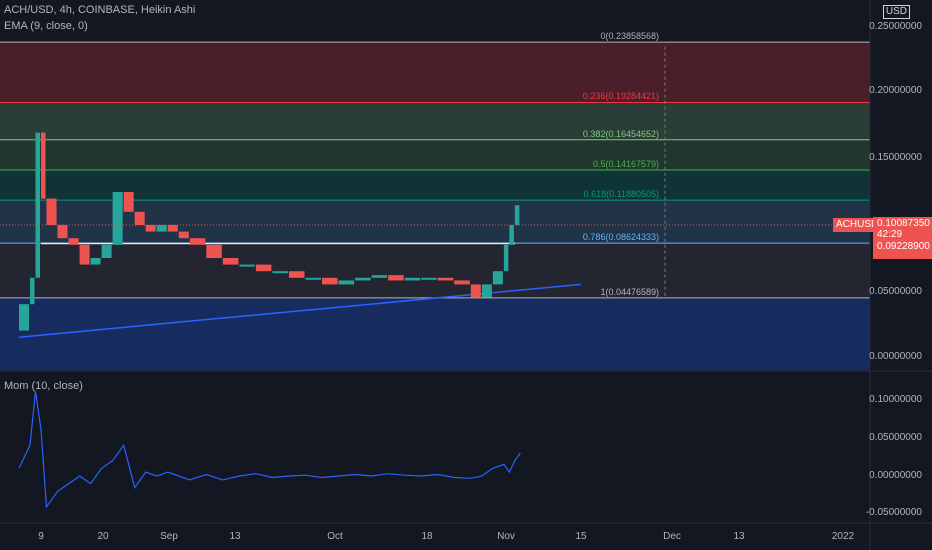  I want to click on fib-zone-extension, so click(435, 334).